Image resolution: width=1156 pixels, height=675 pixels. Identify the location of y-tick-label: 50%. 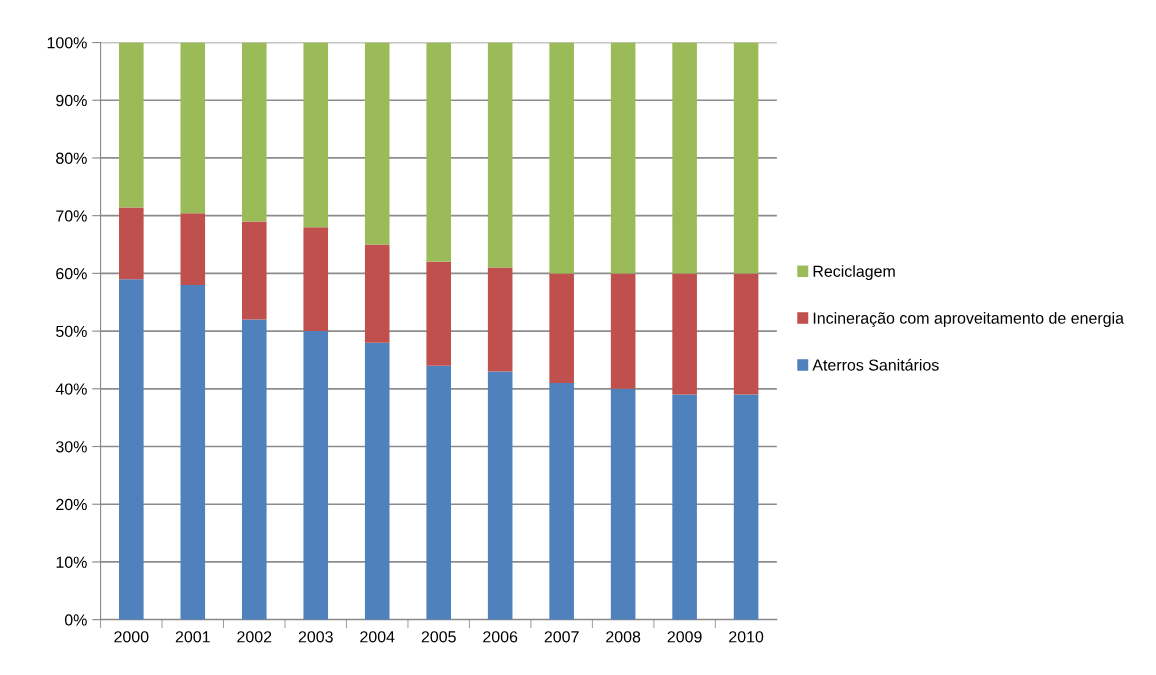
(71, 331).